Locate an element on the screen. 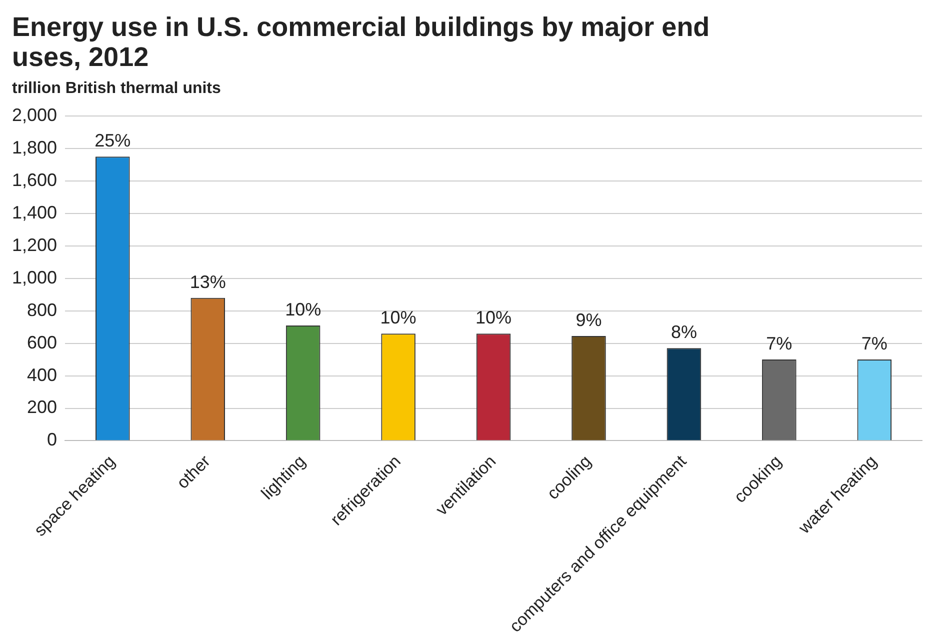 This screenshot has width=932, height=640. annotation: 8% is located at coordinates (683, 332).